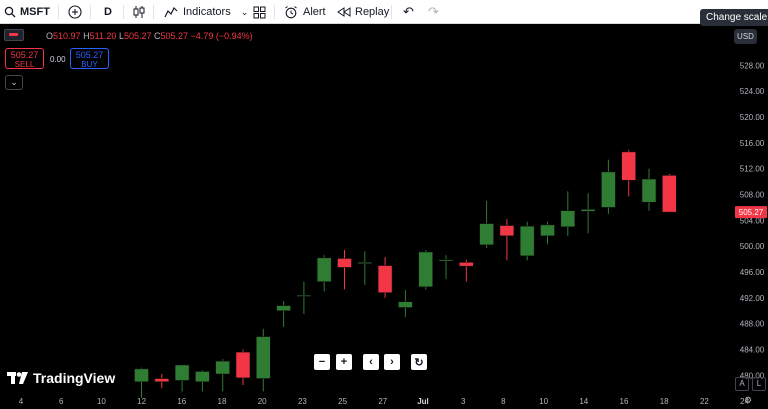 Image resolution: width=768 pixels, height=409 pixels. What do you see at coordinates (752, 349) in the screenshot?
I see `price-tick-label: 484.00` at bounding box center [752, 349].